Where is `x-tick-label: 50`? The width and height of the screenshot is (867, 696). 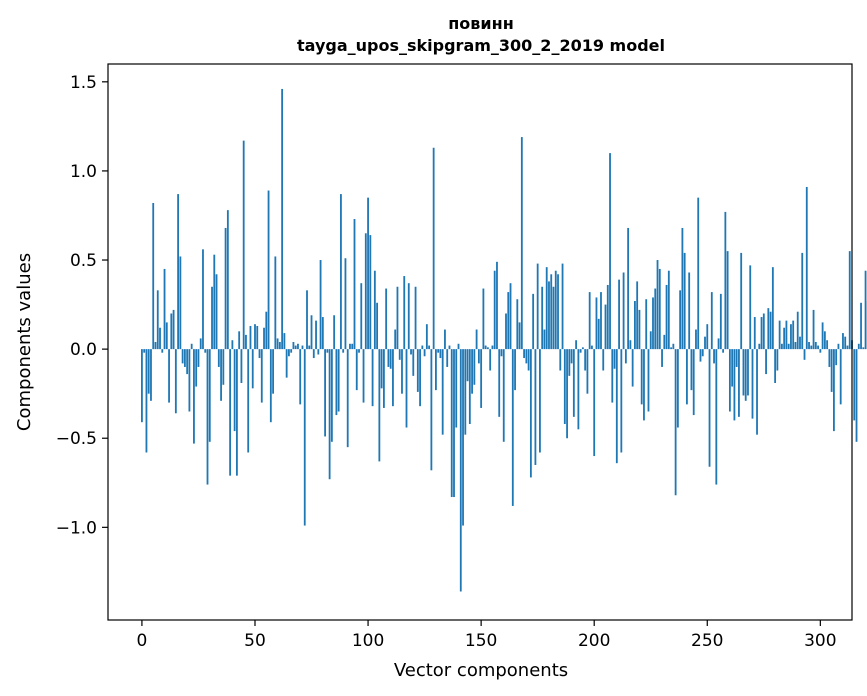 x-tick-label: 50 is located at coordinates (255, 641).